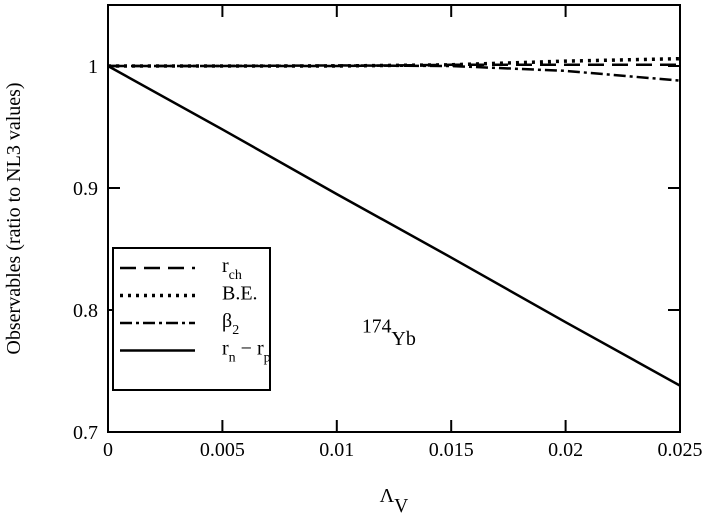 The height and width of the screenshot is (517, 706). I want to click on legend-label-part: p, so click(267, 358).